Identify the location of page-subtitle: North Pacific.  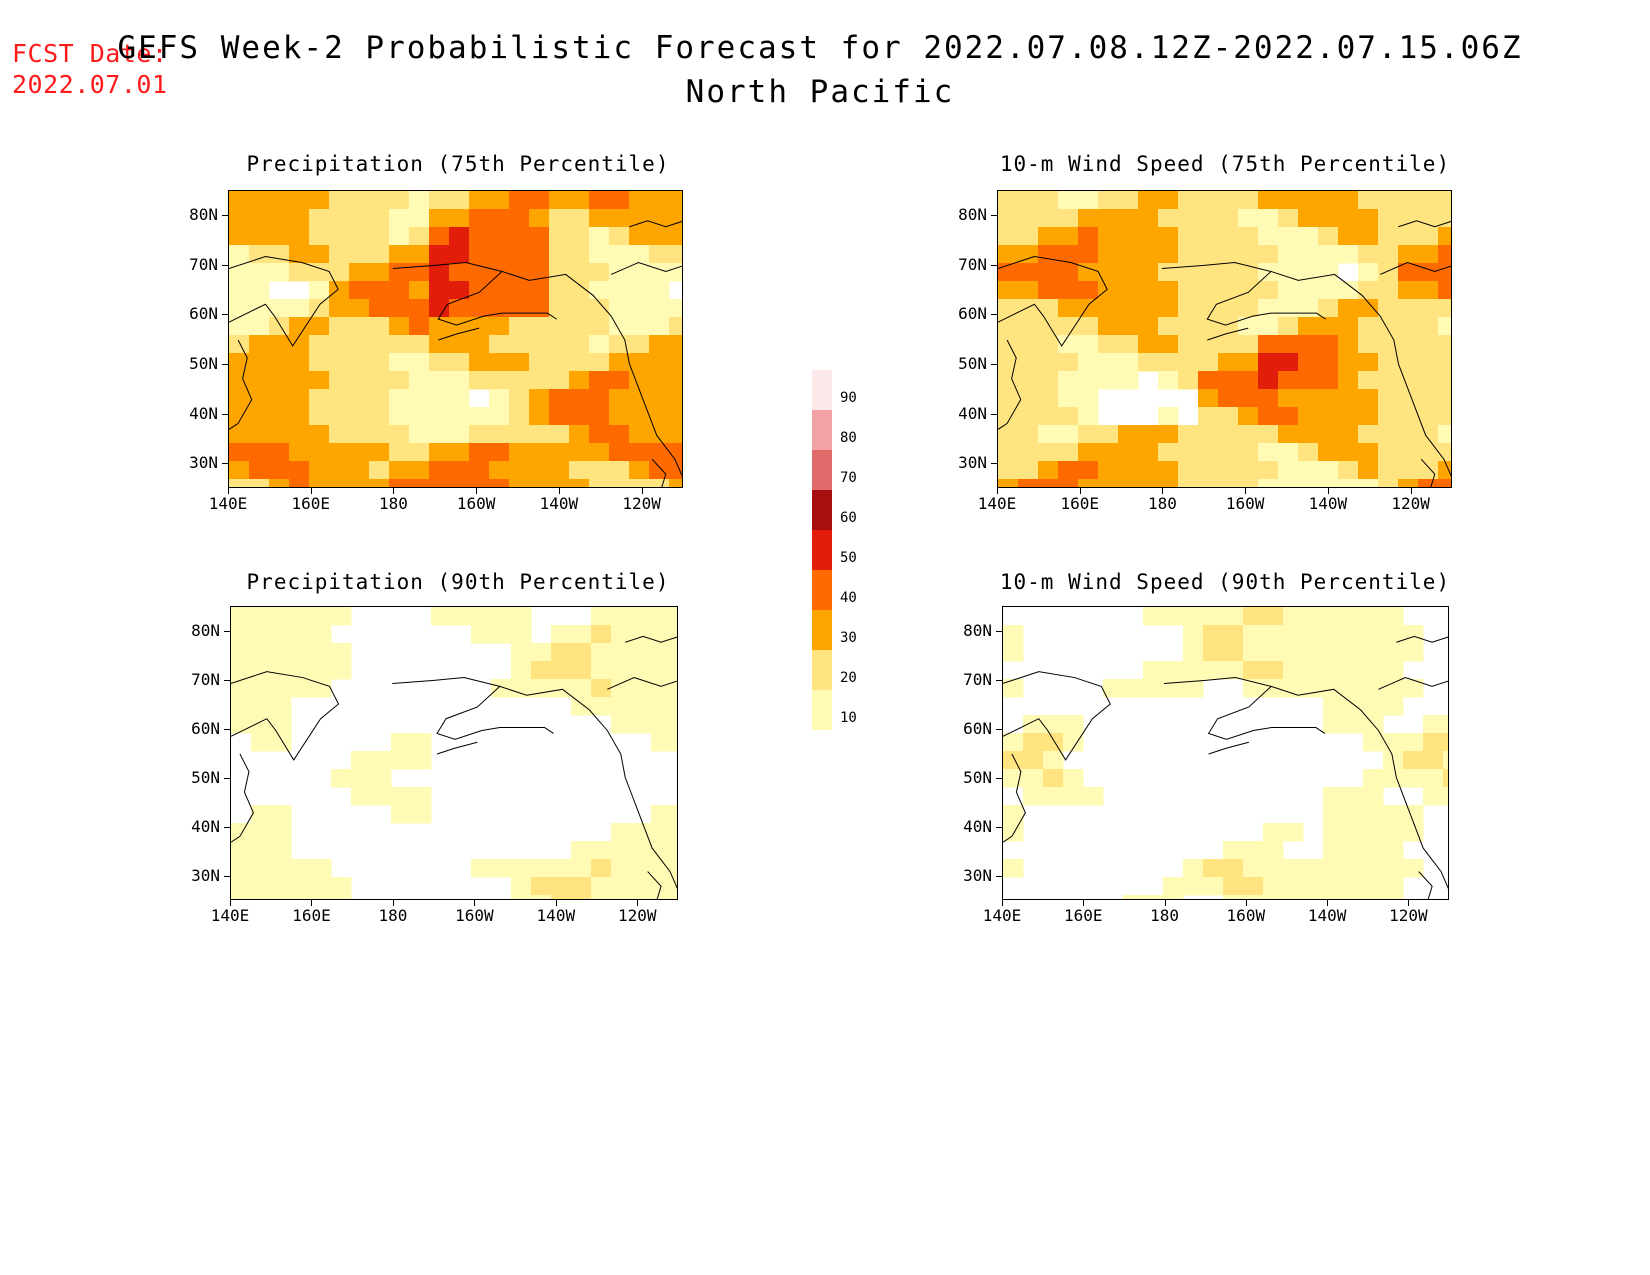
(820, 92).